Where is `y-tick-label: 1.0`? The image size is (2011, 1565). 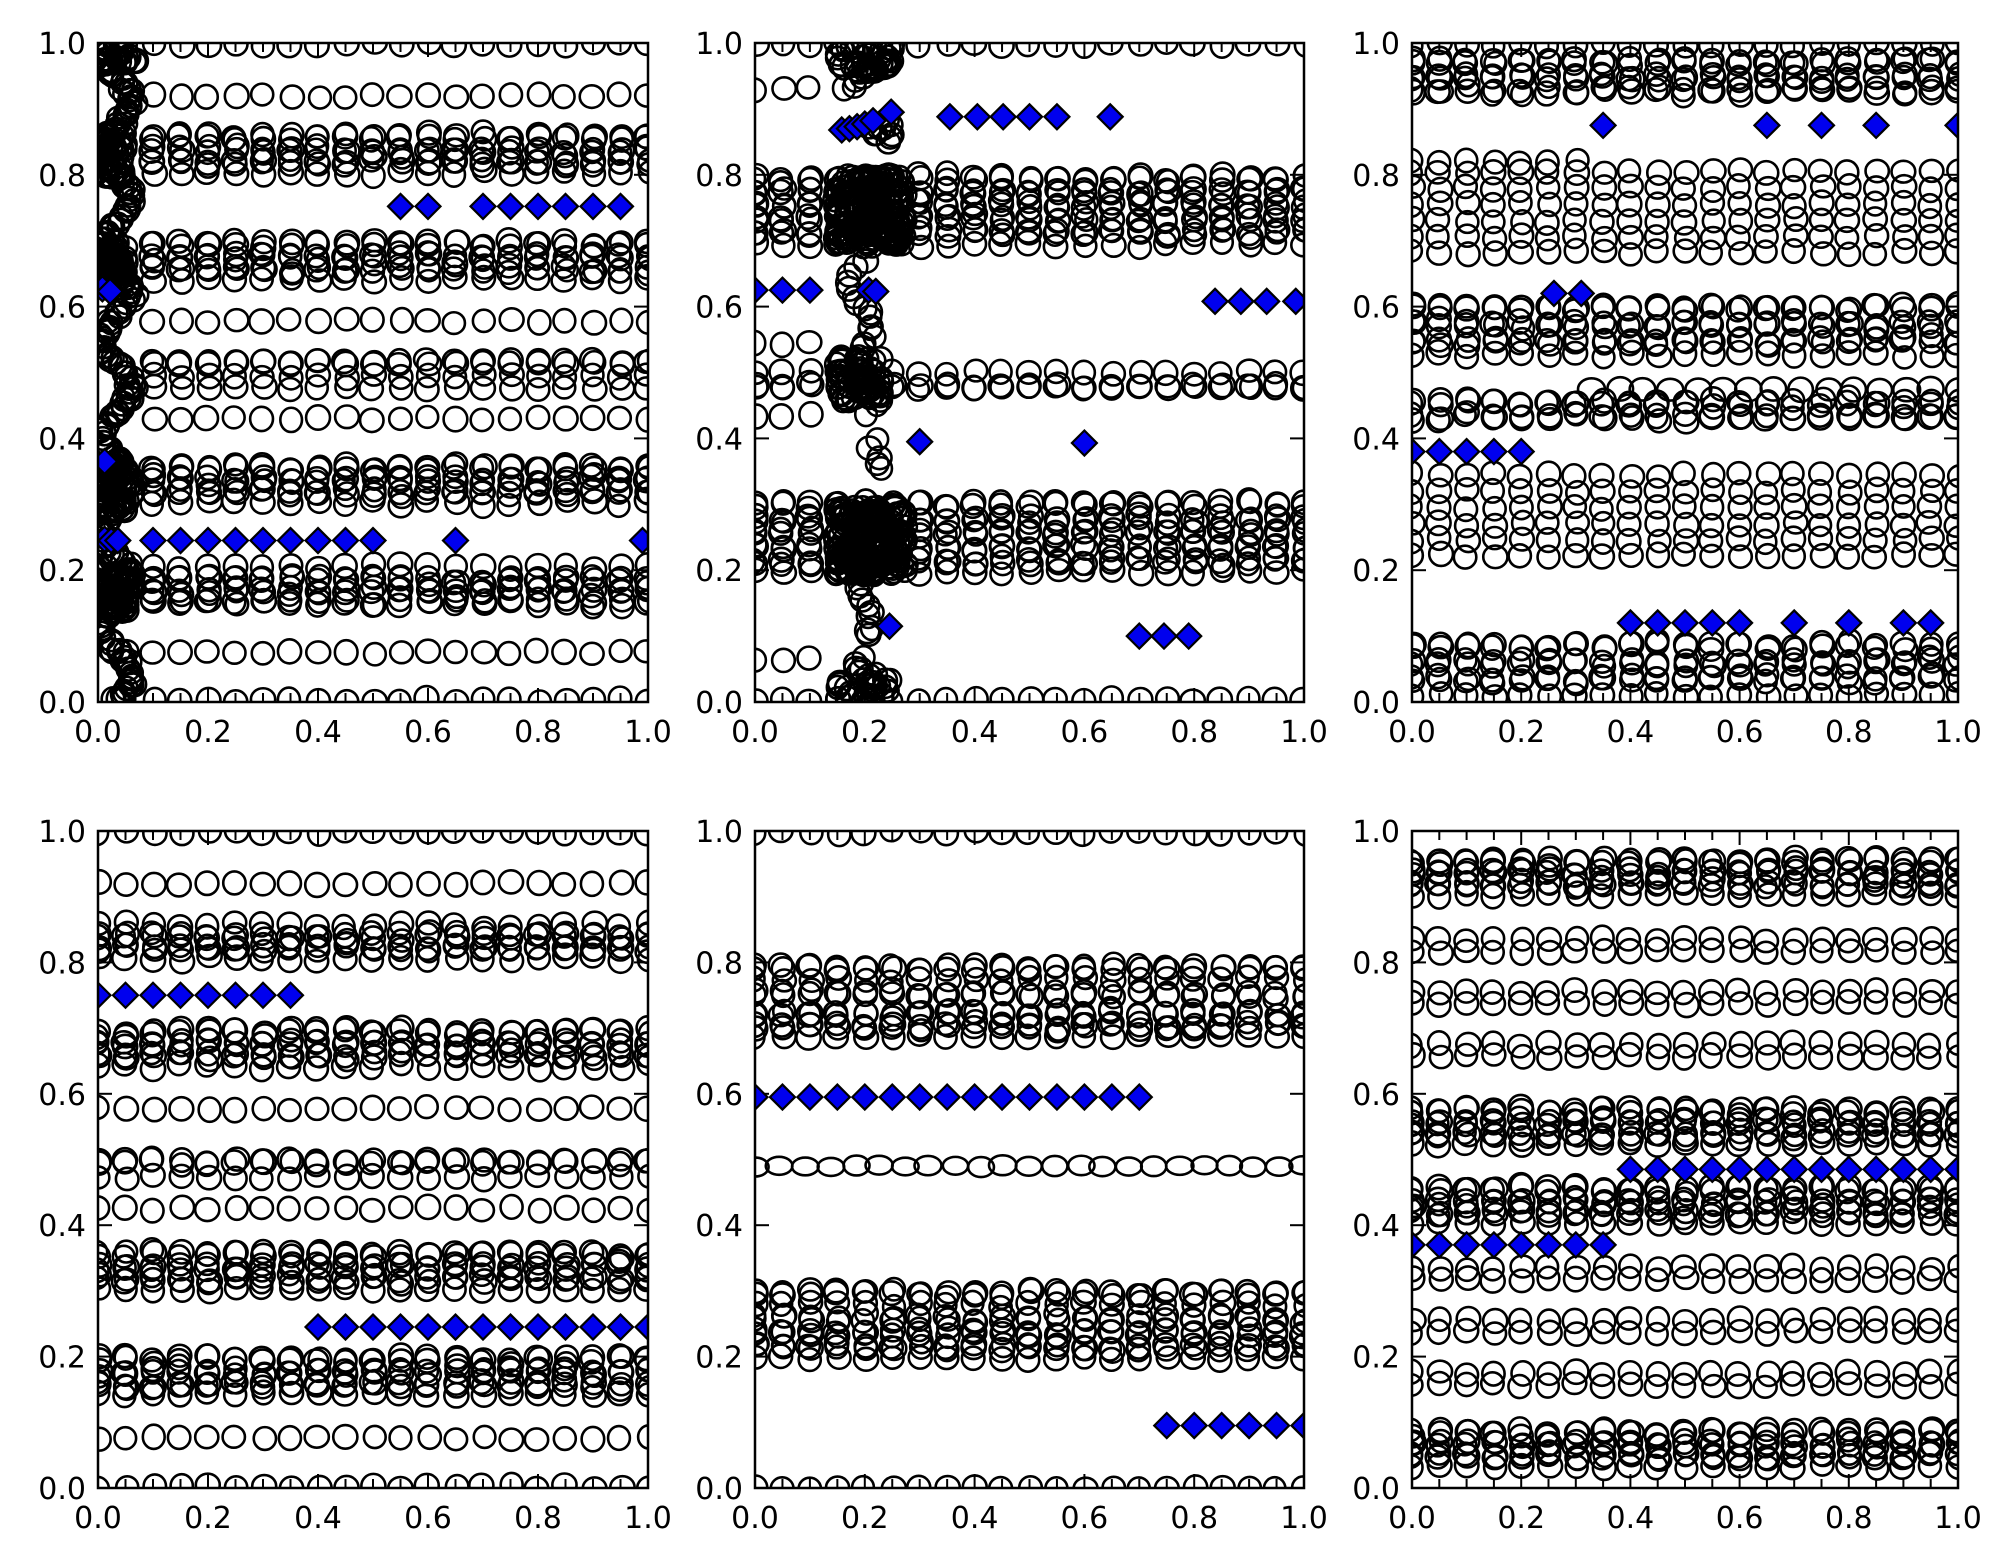
y-tick-label: 1.0 is located at coordinates (62, 832).